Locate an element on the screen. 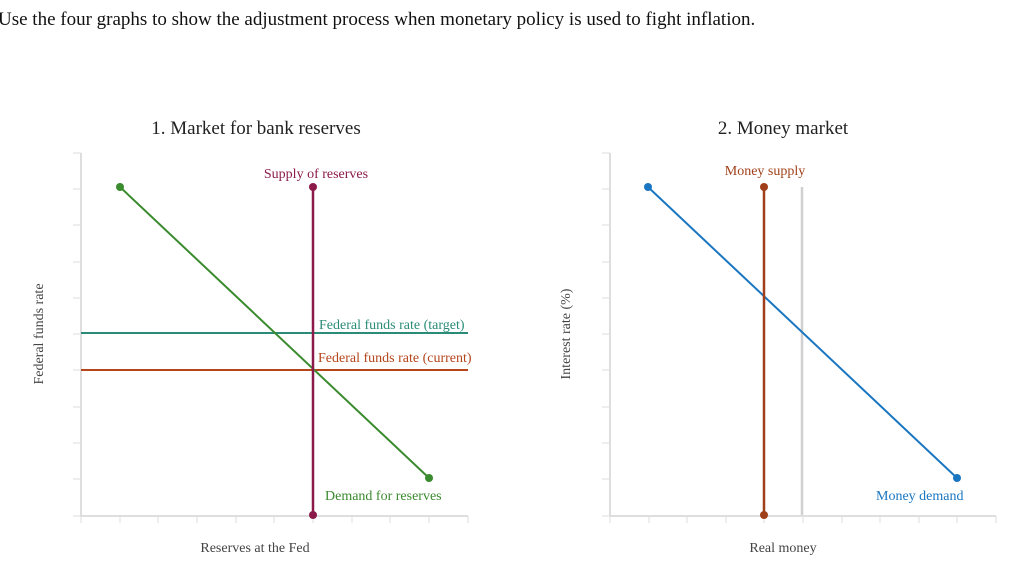 The image size is (1025, 571). money-supply-label: Money supply is located at coordinates (765, 171).